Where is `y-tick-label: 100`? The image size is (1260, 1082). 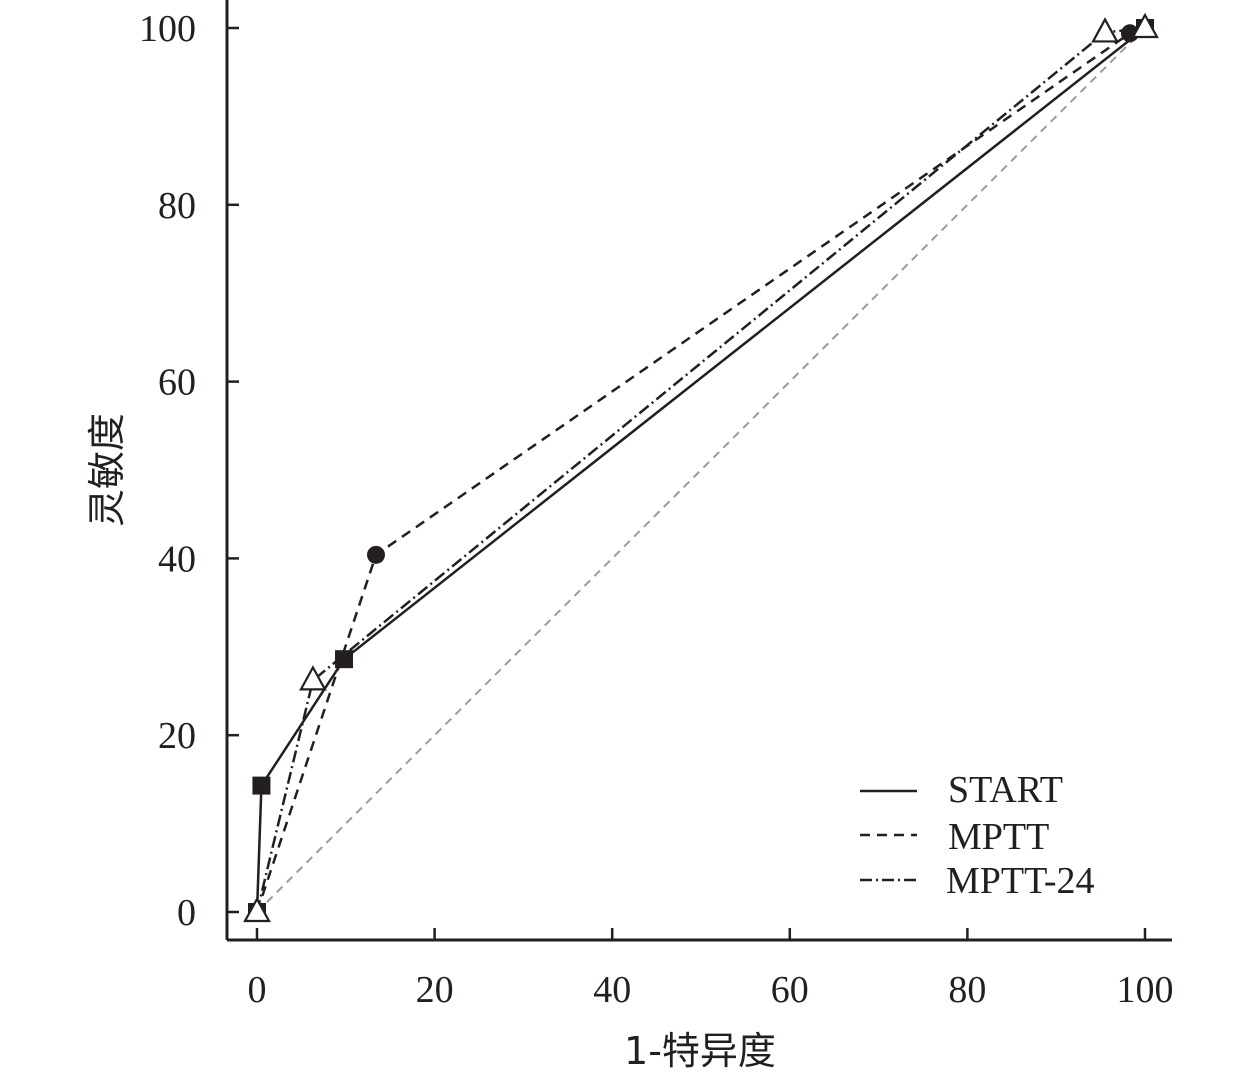 y-tick-label: 100 is located at coordinates (167, 29).